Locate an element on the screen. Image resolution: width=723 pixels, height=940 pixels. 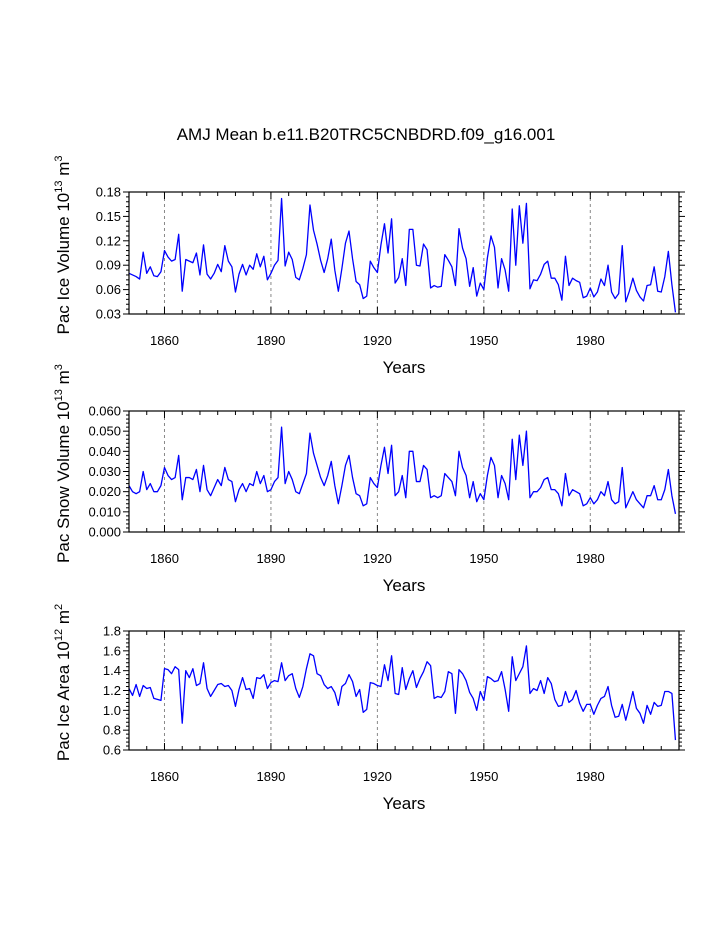
figure-title: AMJ Mean b.e11.B20TRC5CNBDRD.f09_g16.001 is located at coordinates (366, 134).